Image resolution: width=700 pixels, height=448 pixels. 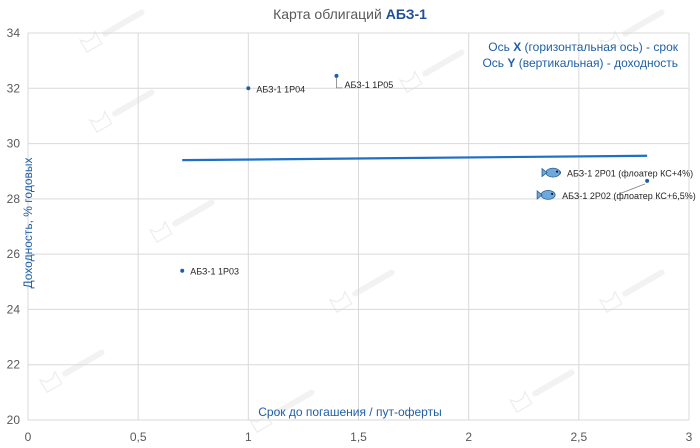 What do you see at coordinates (630, 174) in the screenshot?
I see `data-label: АБЗ-1 2Р01 (флоатер КС+4%)` at bounding box center [630, 174].